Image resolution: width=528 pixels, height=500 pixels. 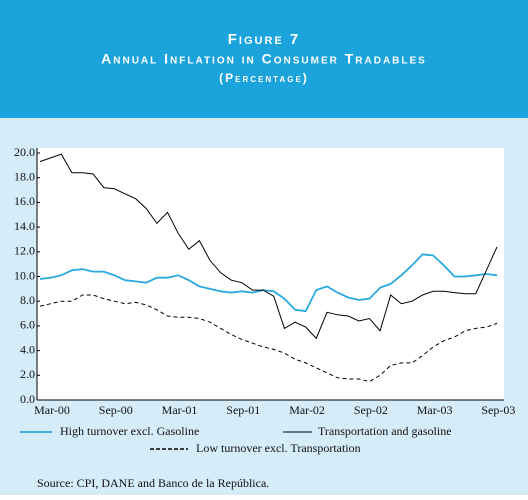 What do you see at coordinates (180, 410) in the screenshot?
I see `x-tick-label: Mar-01` at bounding box center [180, 410].